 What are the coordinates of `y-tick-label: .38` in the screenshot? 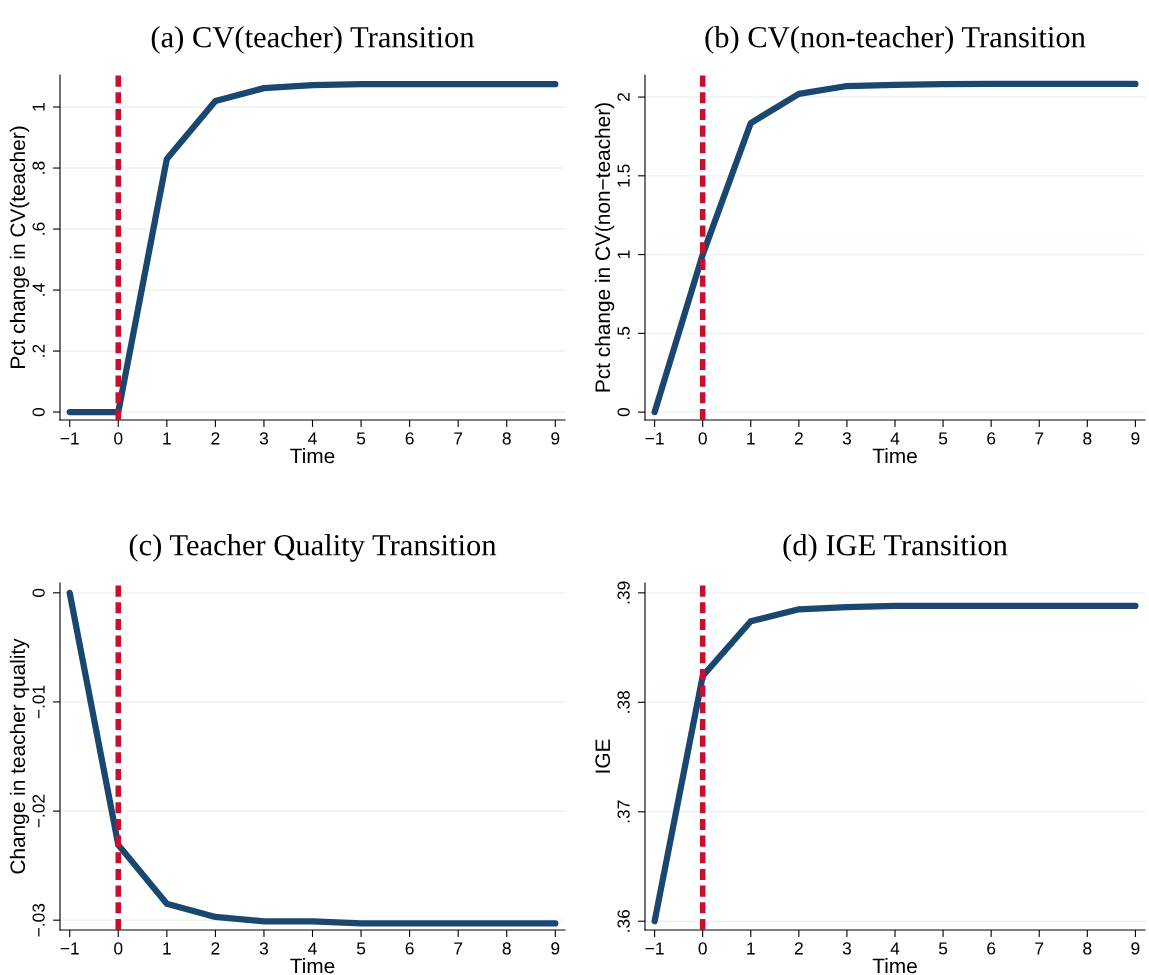 It's located at (623, 702).